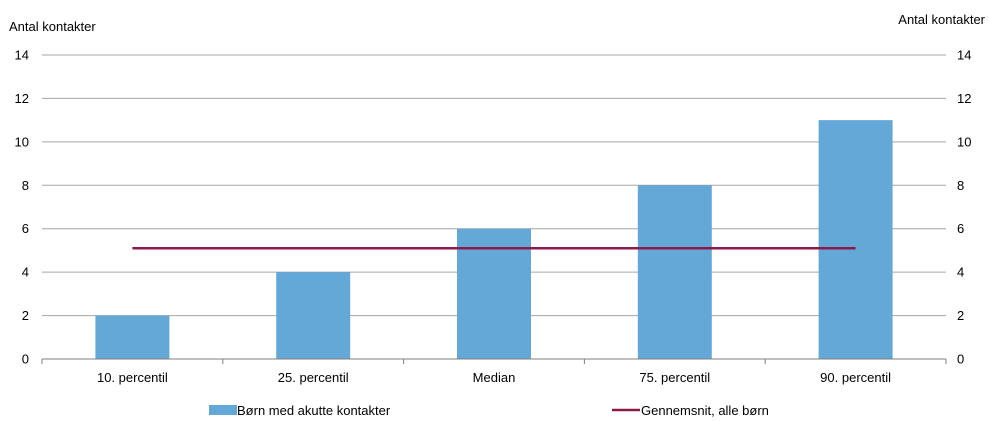  I want to click on y-tick-label-right: 12, so click(964, 98).